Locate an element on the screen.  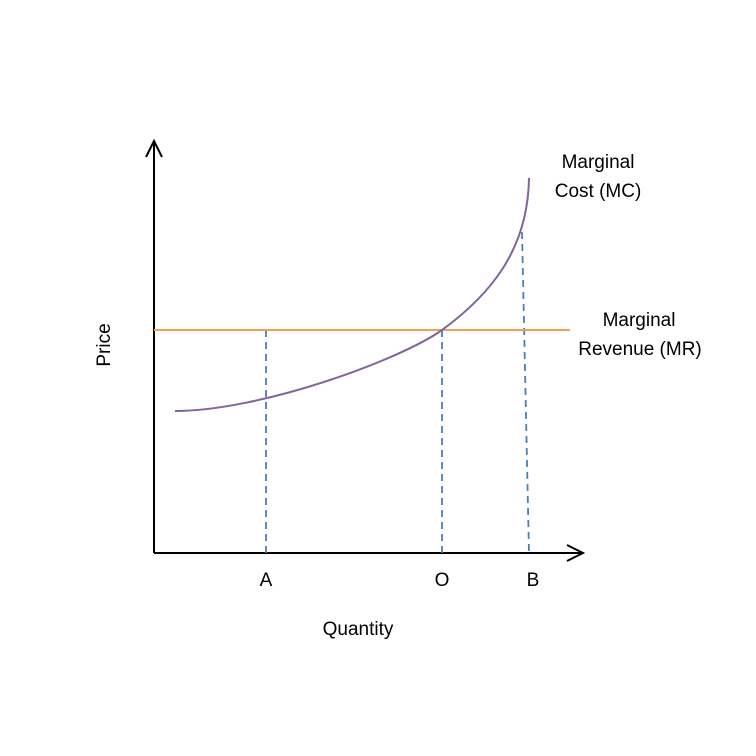
y-axis-label: Price is located at coordinates (104, 344).